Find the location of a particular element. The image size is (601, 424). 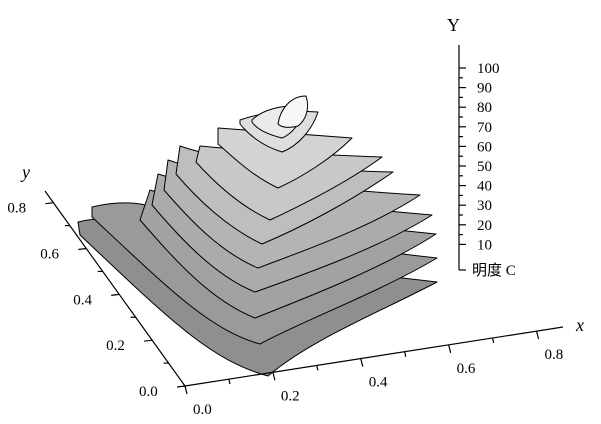

z-tick-label-70: 70 is located at coordinates (484, 128).